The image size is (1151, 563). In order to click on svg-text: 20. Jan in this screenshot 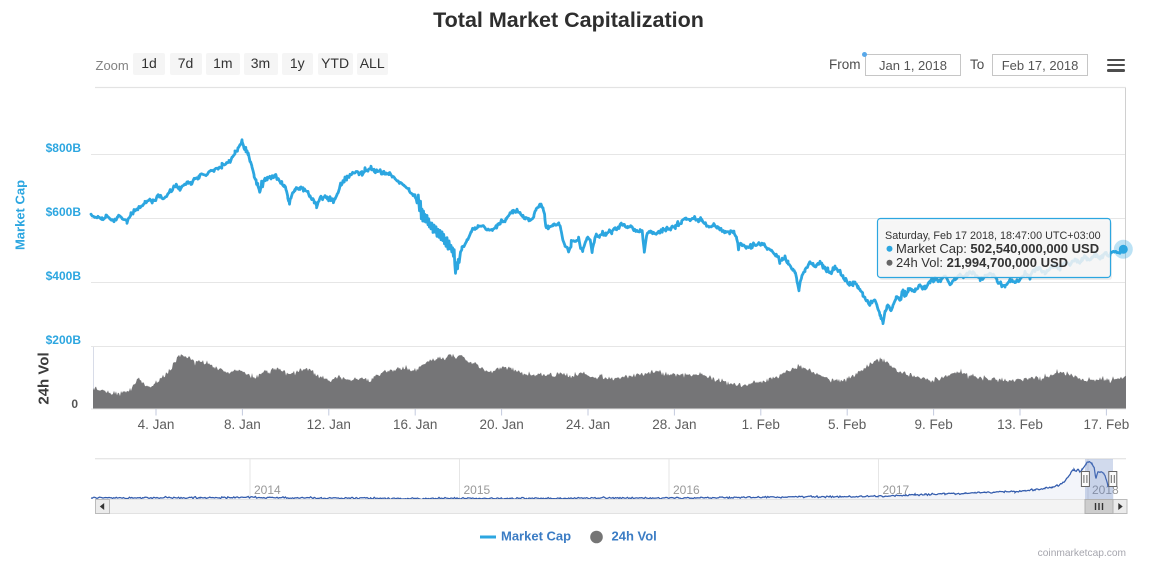, I will do `click(501, 424)`.